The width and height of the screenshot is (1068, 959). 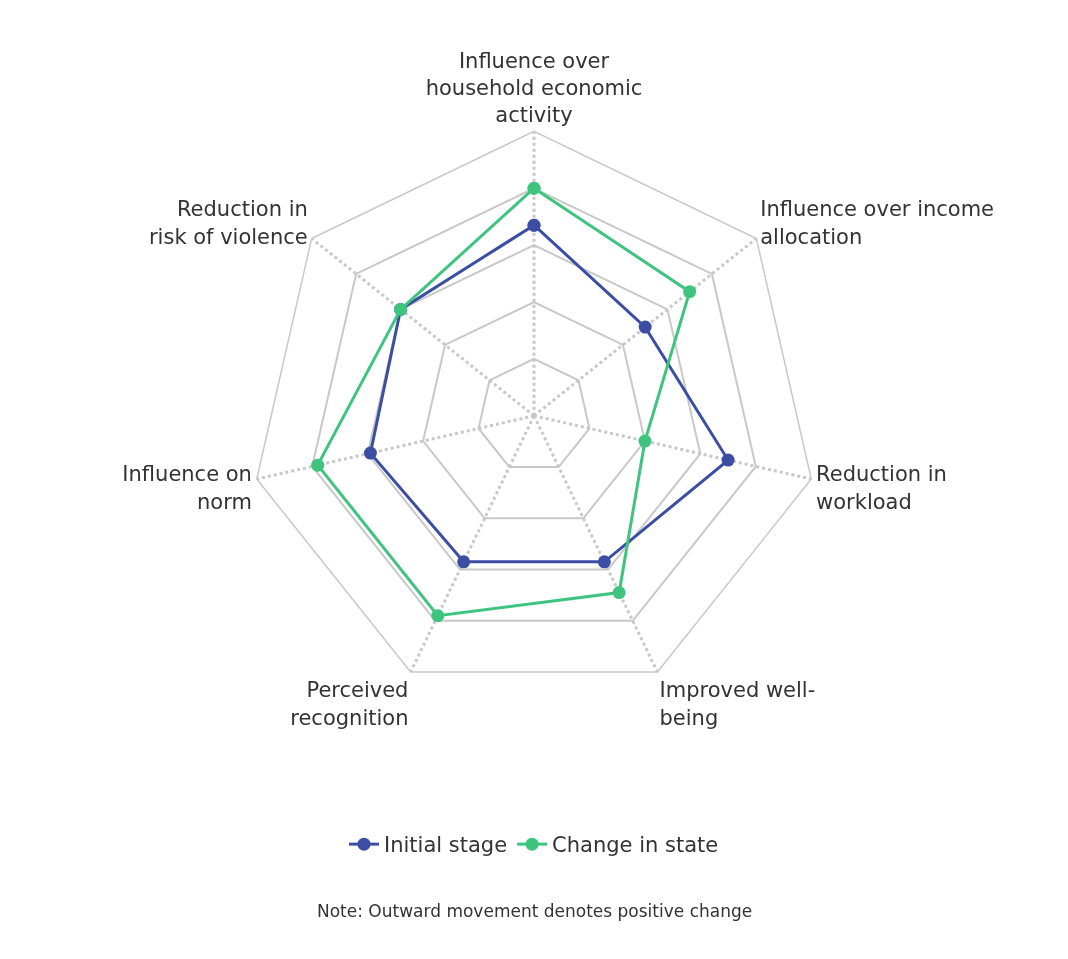 I want to click on legend-label: Initial stage, so click(x=446, y=845).